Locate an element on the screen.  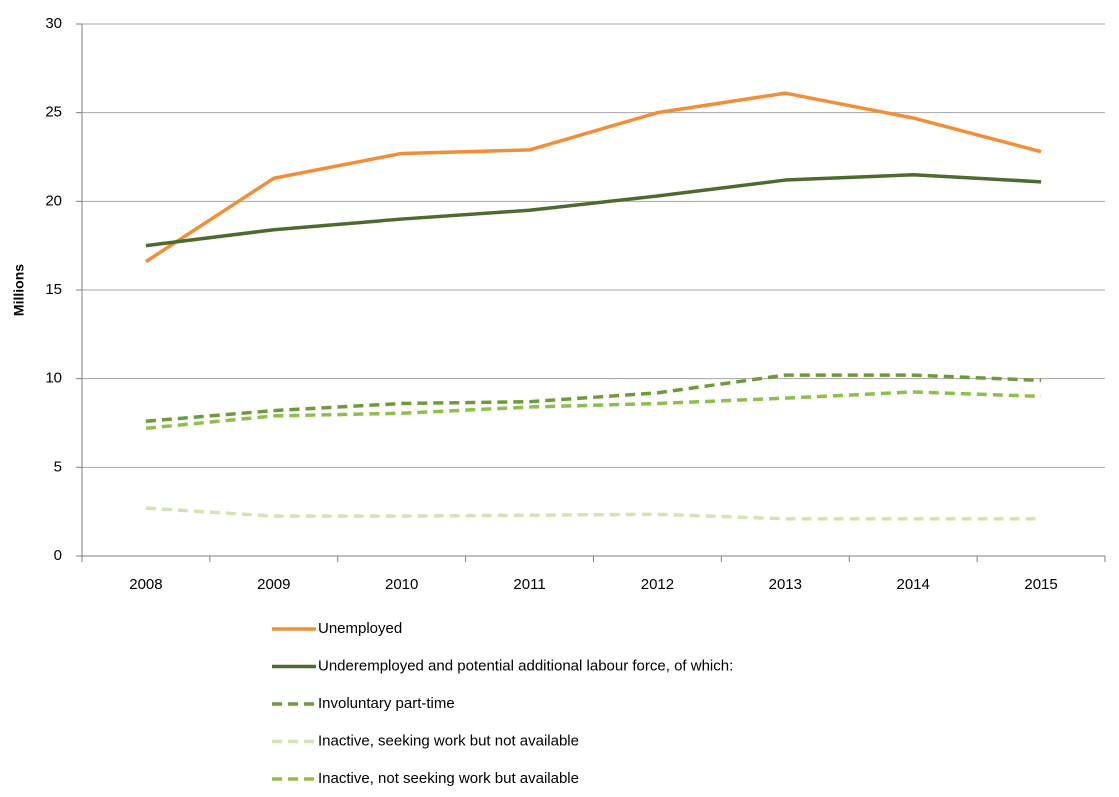
legend-label: Unemployed is located at coordinates (360, 628).